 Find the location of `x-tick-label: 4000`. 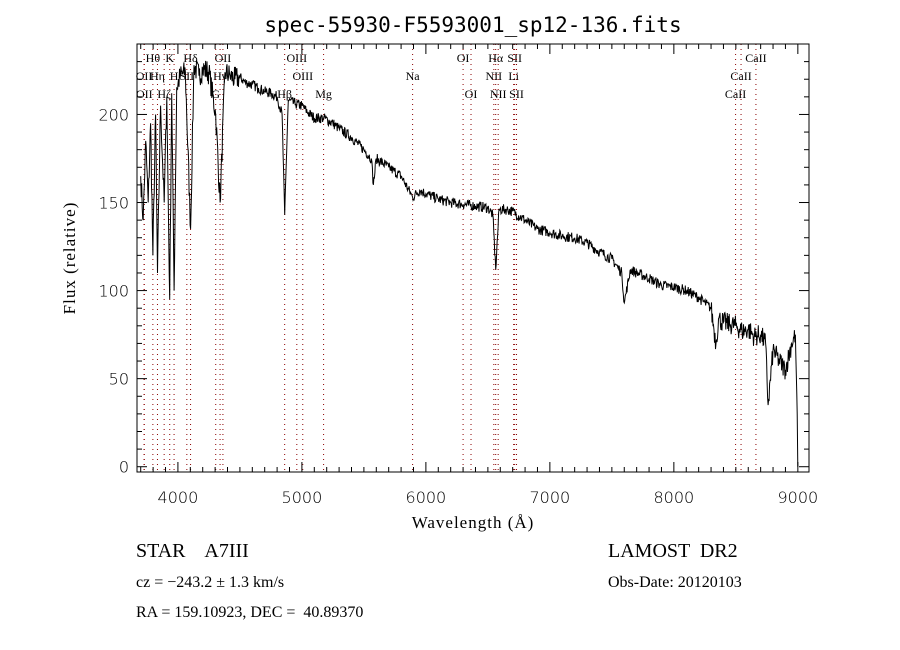

x-tick-label: 4000 is located at coordinates (178, 497).